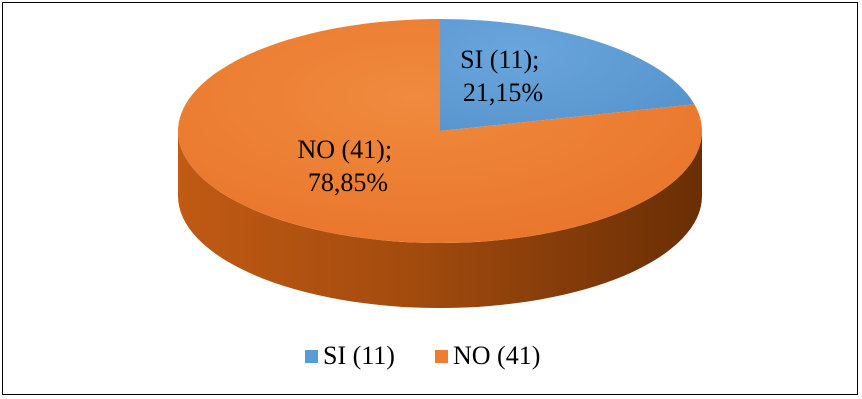 The height and width of the screenshot is (399, 862). I want to click on data-label-si-percent: 21,15%, so click(503, 92).